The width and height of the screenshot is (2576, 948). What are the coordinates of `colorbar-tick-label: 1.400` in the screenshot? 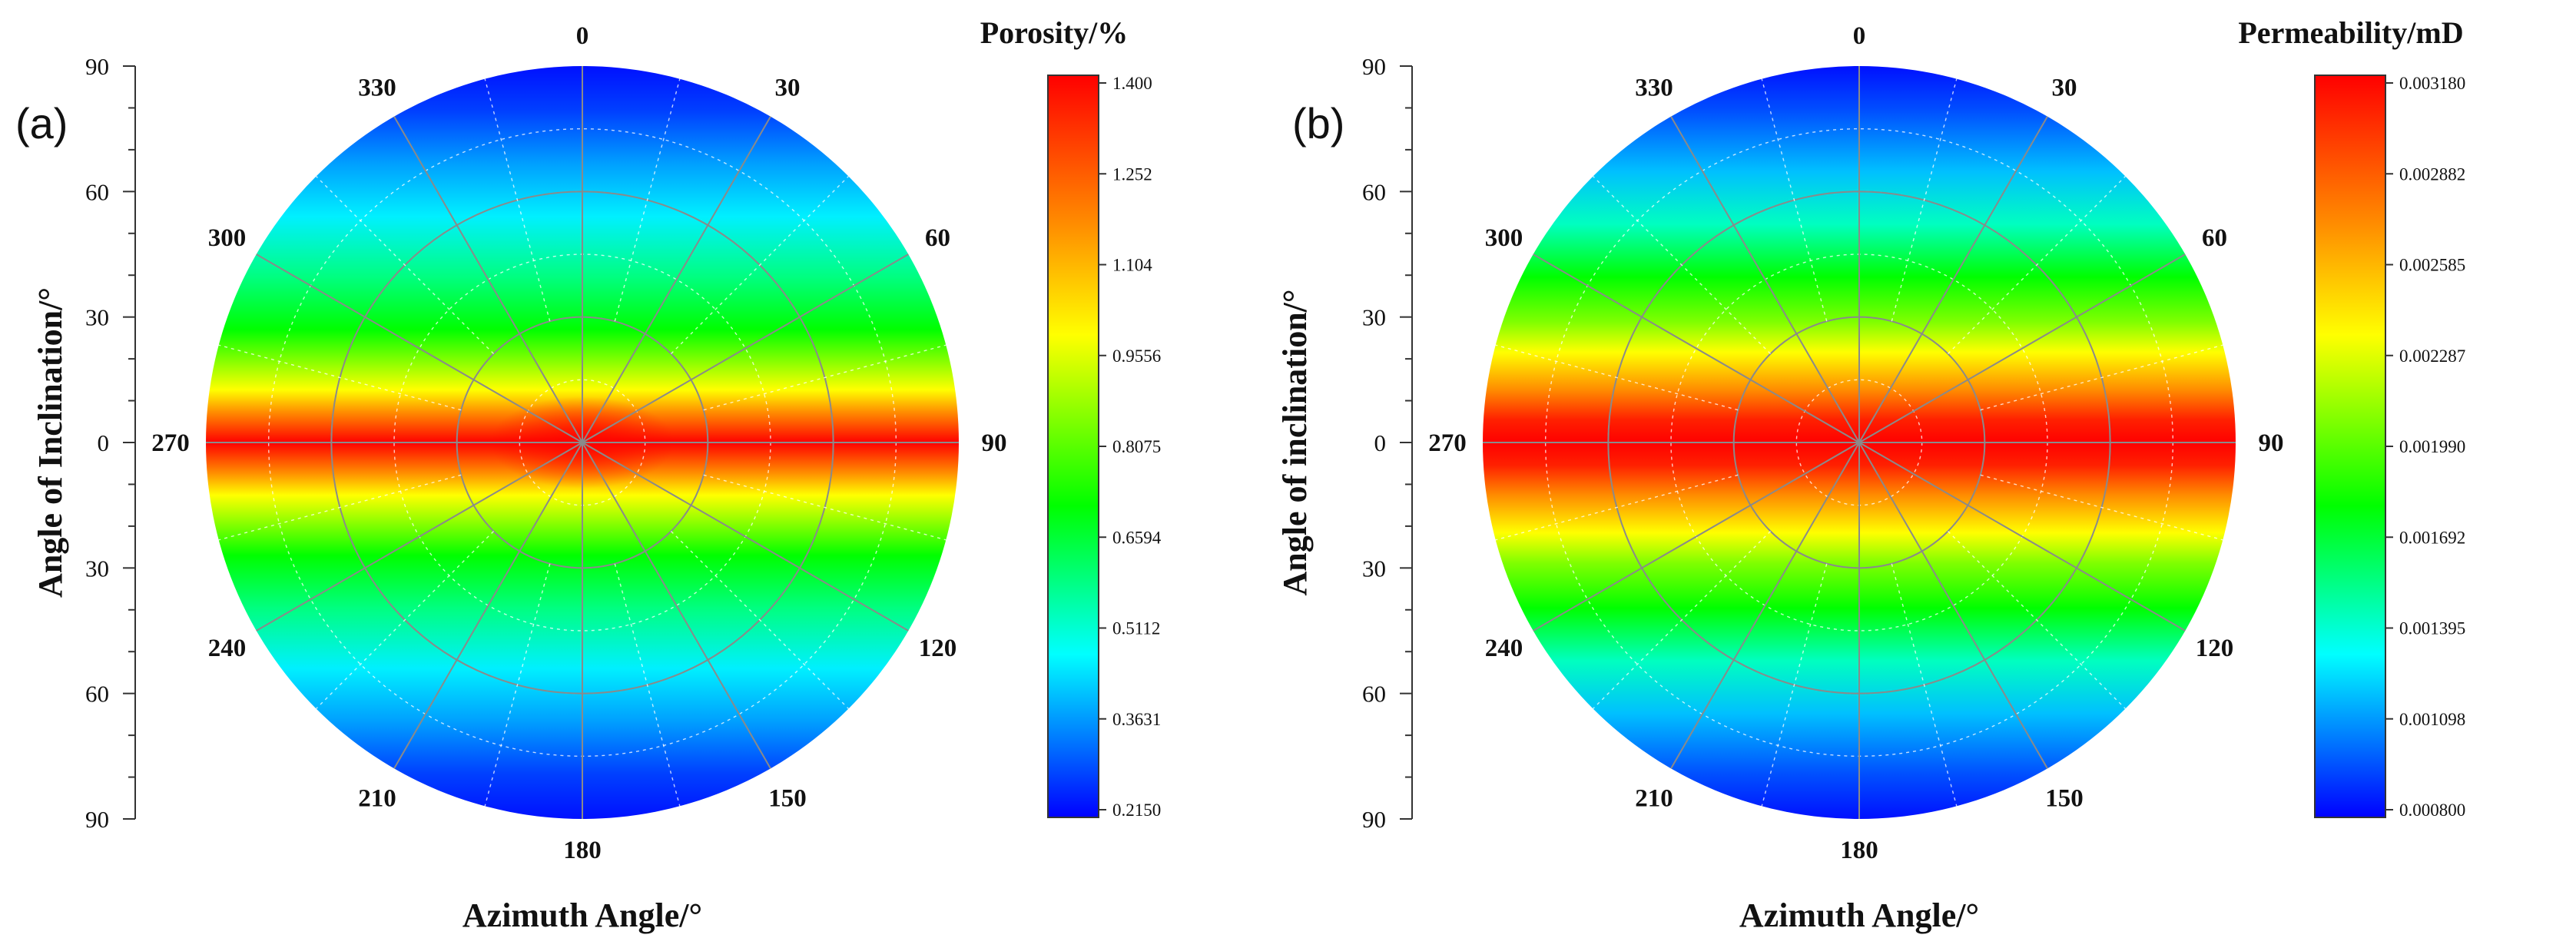 It's located at (1132, 83).